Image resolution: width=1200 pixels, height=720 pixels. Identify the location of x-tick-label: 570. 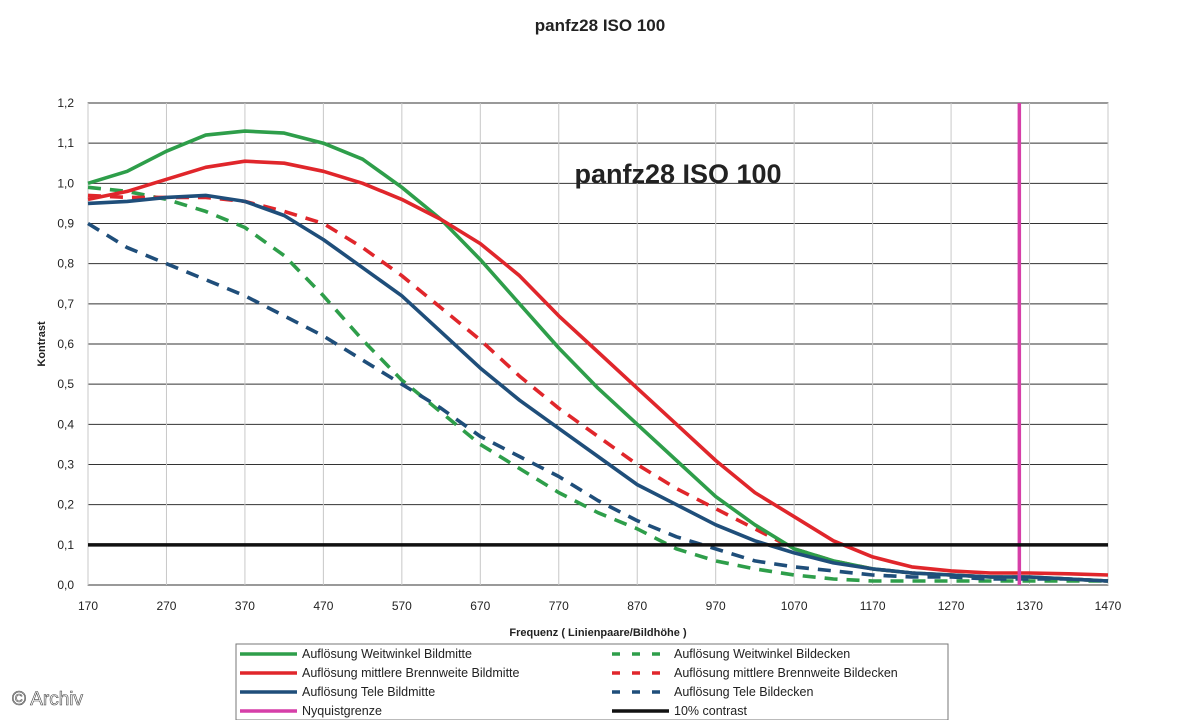
(402, 606).